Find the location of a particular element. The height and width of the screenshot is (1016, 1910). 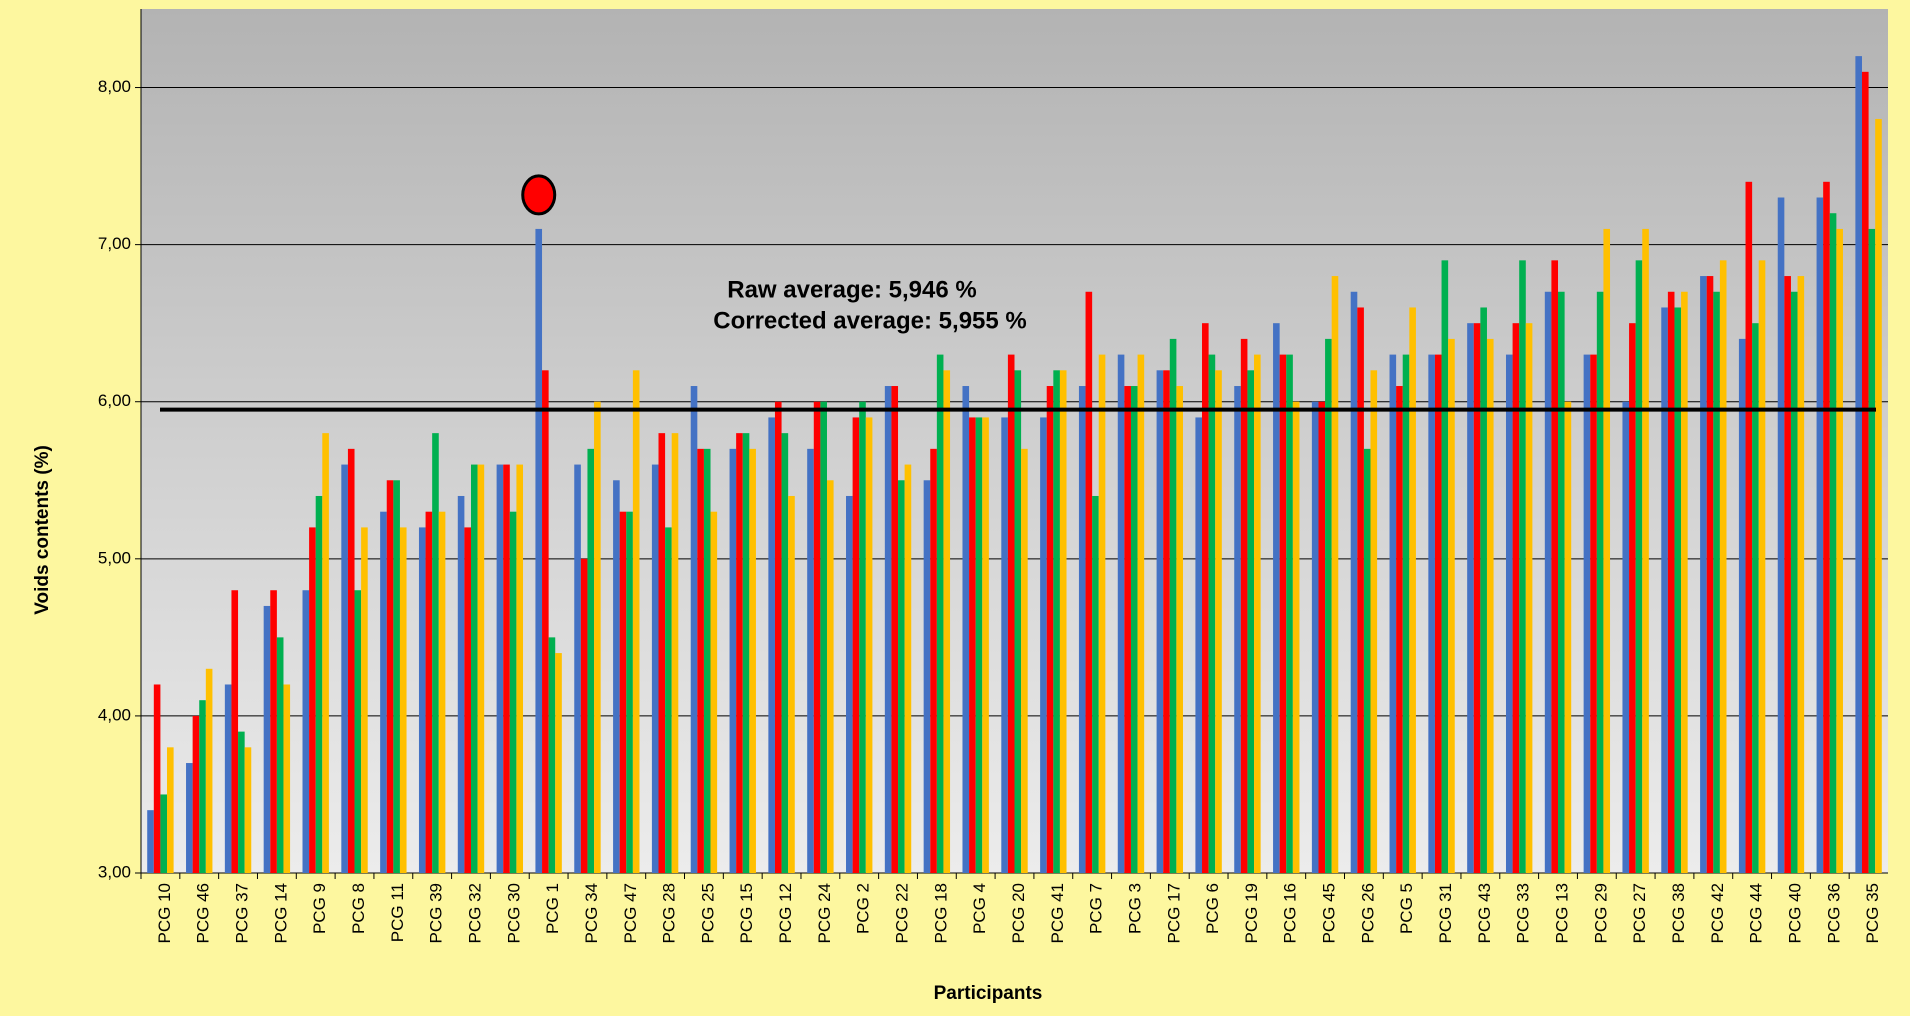

x-tick-label: PCG 24 is located at coordinates (824, 913).